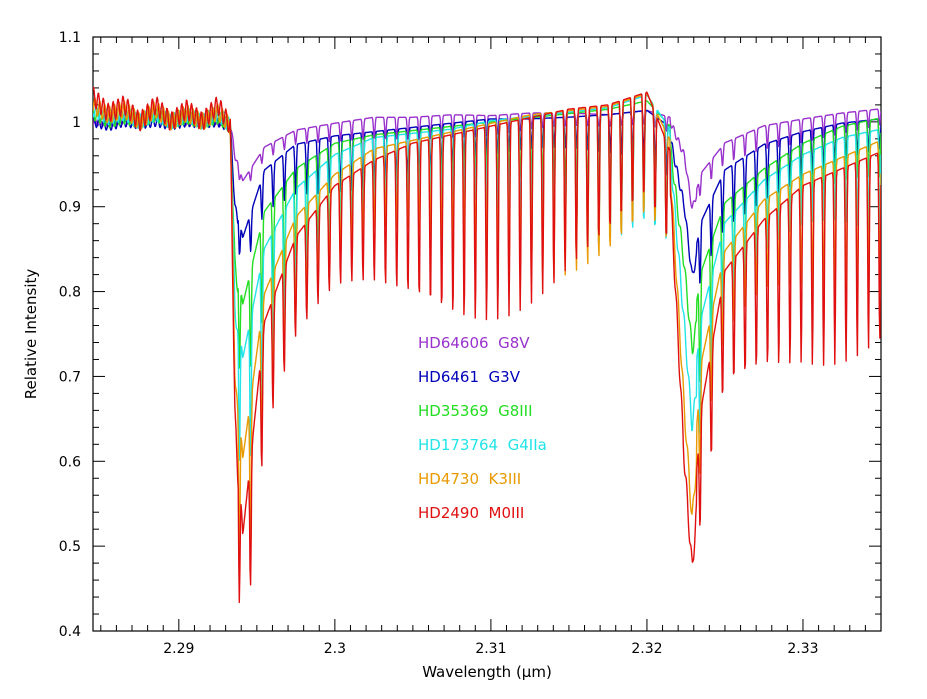  What do you see at coordinates (469, 479) in the screenshot?
I see `legend-entry: HD4730 K3III` at bounding box center [469, 479].